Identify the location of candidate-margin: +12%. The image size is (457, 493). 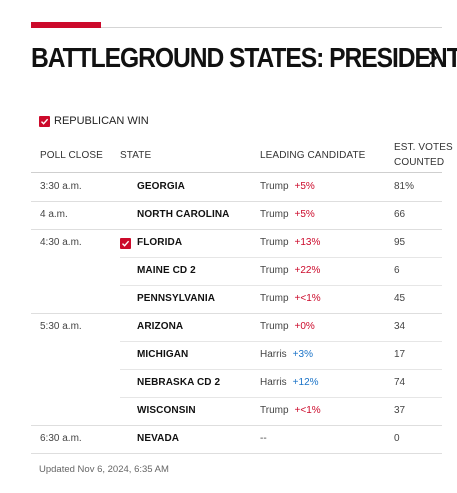
(305, 382).